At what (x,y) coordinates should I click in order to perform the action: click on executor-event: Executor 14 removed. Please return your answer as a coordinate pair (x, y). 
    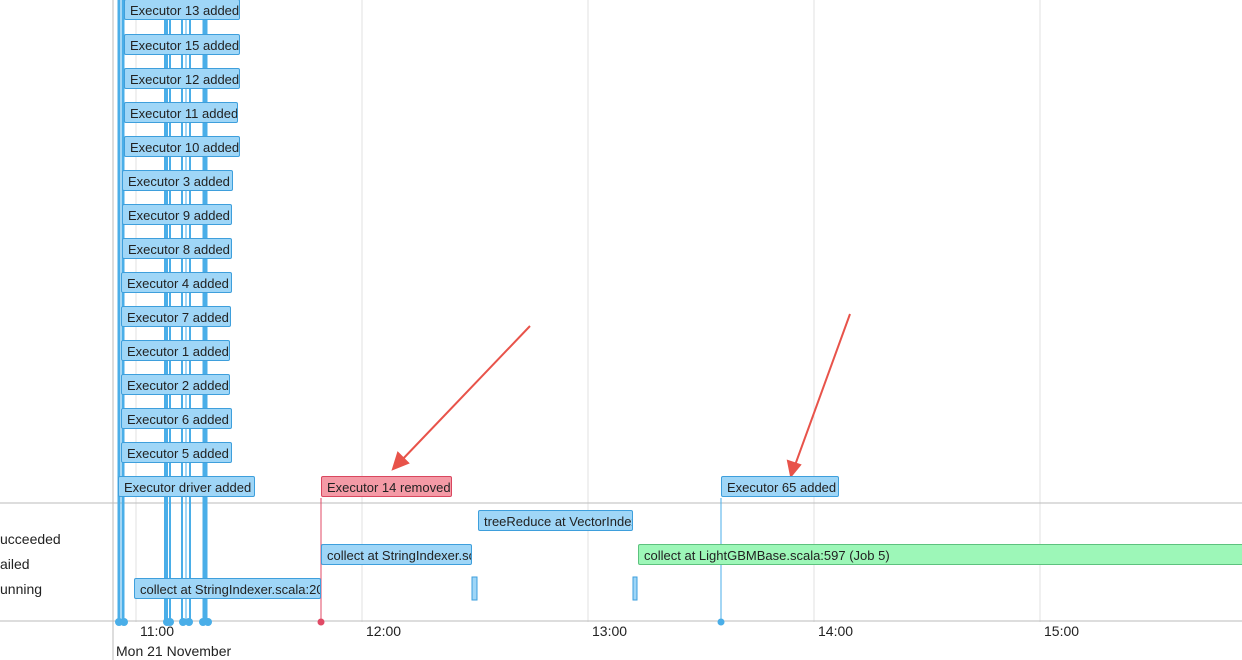
    Looking at the image, I should click on (386, 486).